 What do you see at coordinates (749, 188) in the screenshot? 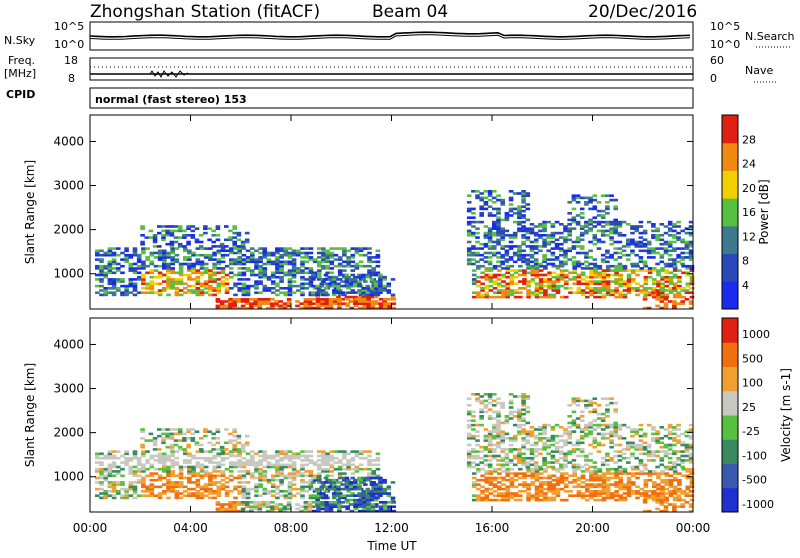
I see `colorbar-tick-label: 20` at bounding box center [749, 188].